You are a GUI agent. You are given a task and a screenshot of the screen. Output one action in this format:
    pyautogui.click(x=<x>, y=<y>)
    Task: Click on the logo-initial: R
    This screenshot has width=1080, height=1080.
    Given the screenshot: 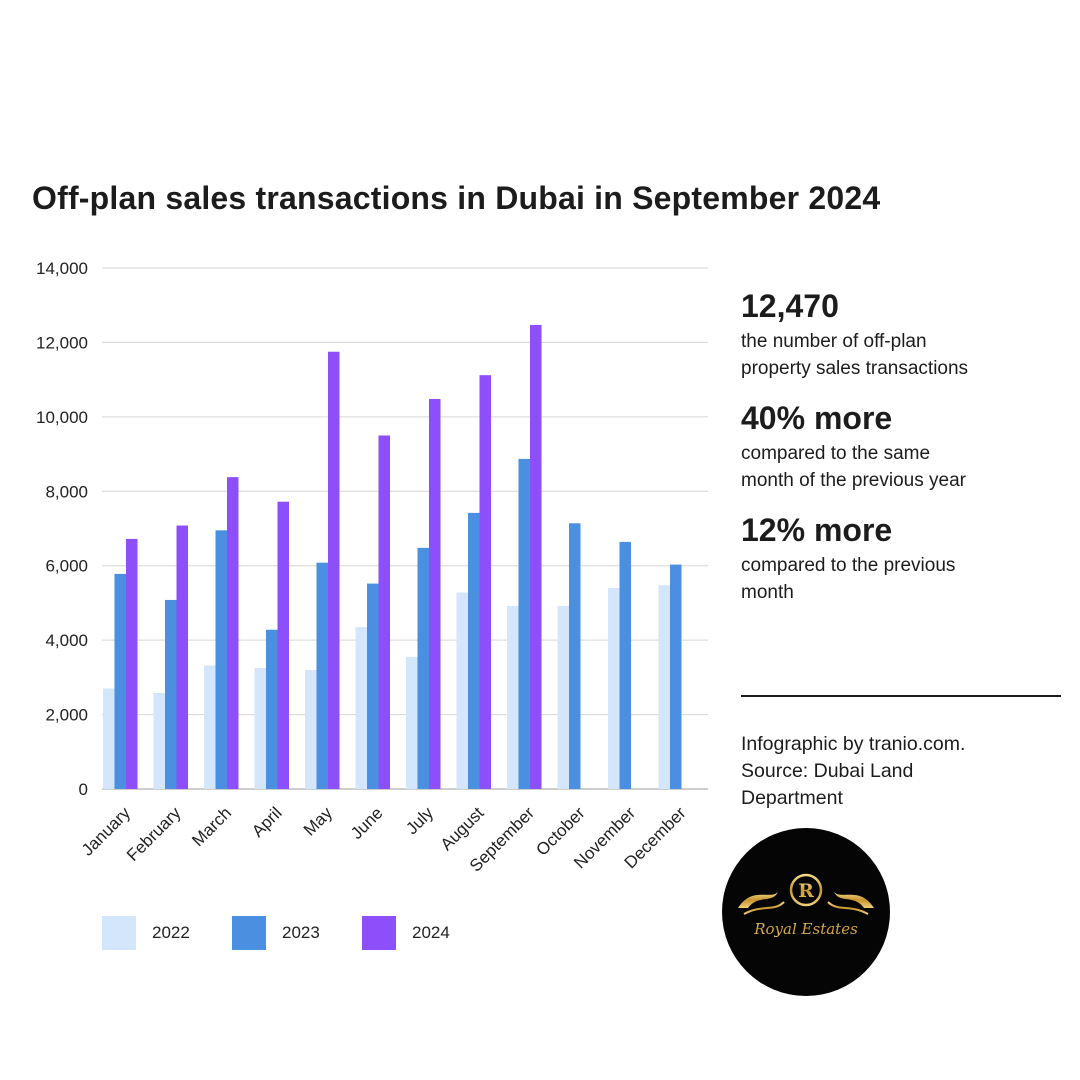 What is the action you would take?
    pyautogui.click(x=806, y=891)
    